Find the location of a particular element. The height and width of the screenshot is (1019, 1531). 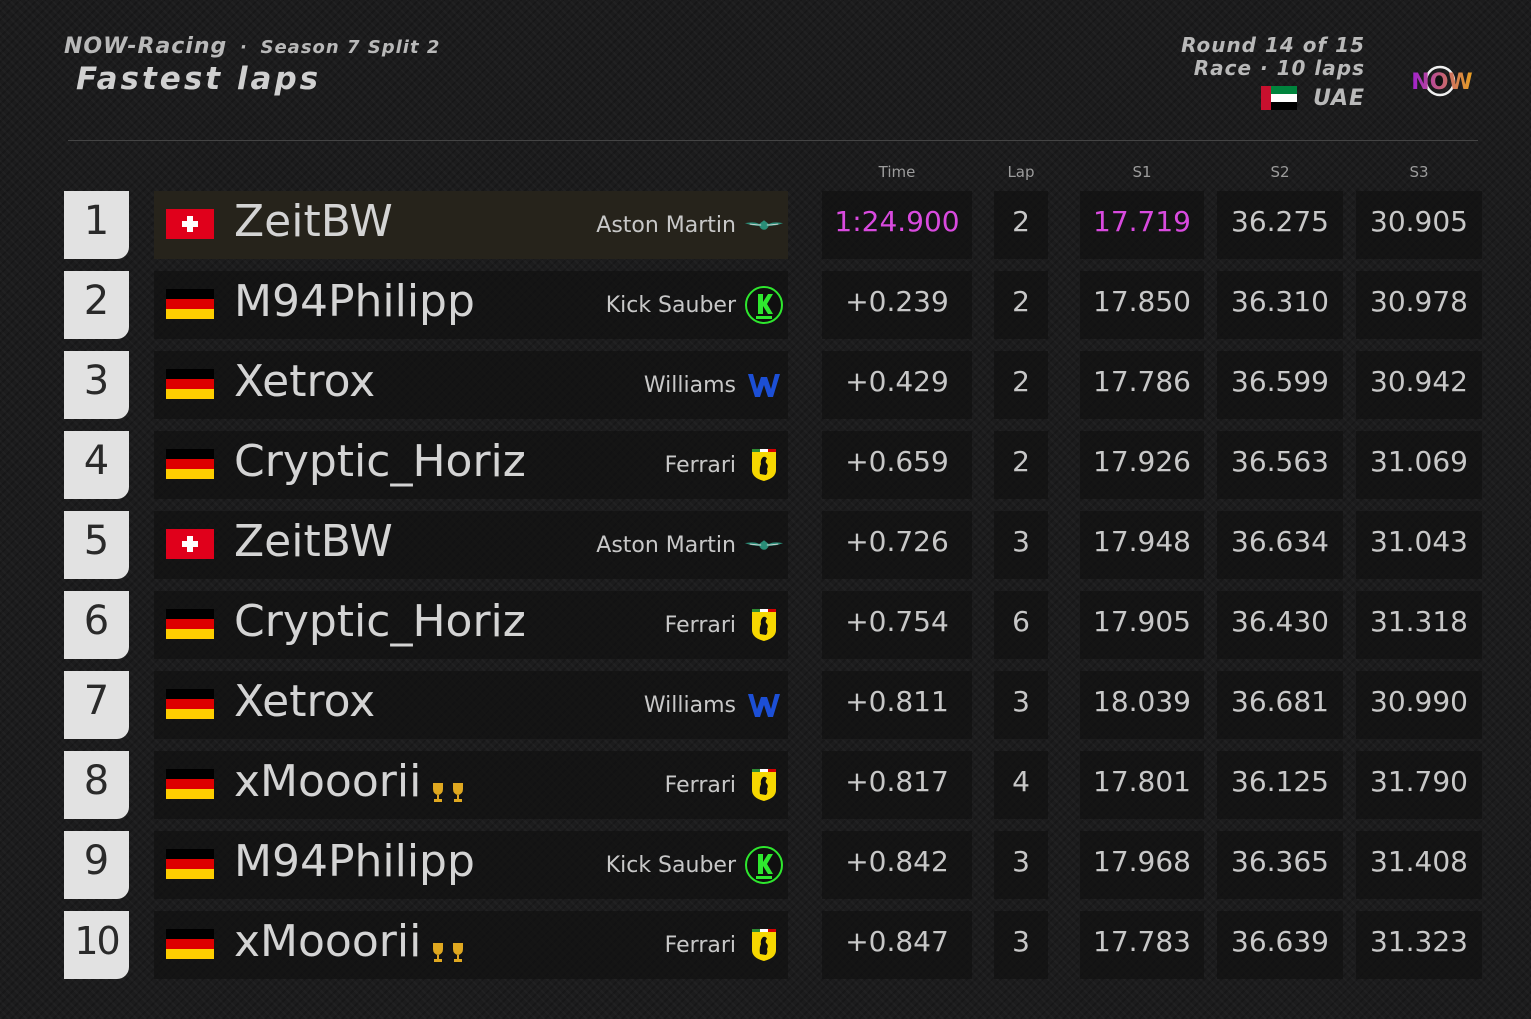

driver-name: M94Philipp is located at coordinates (354, 301).